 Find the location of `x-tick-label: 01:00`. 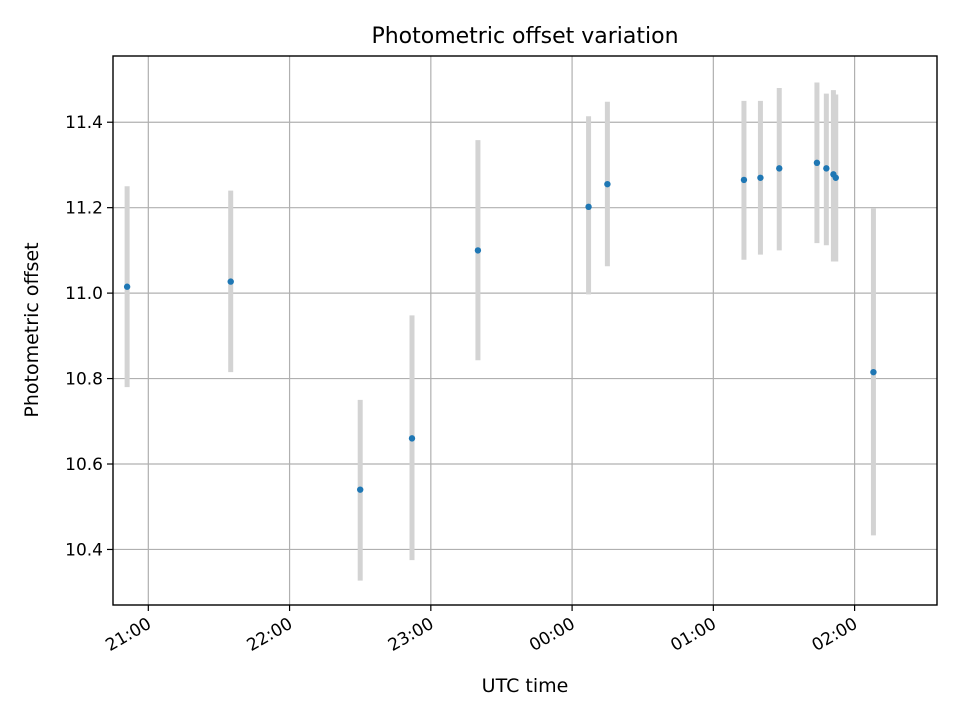

x-tick-label: 01:00 is located at coordinates (693, 635).